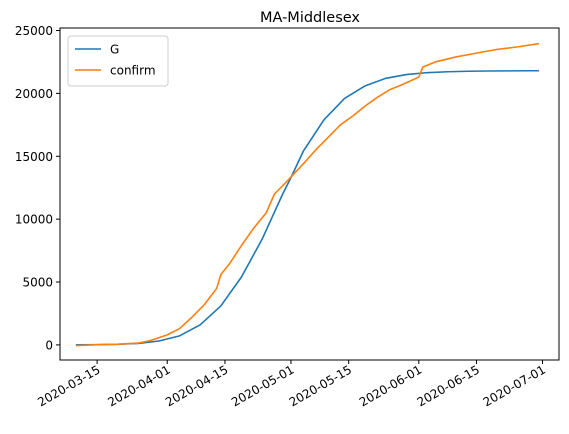 The image size is (569, 434). Describe the element at coordinates (310, 18) in the screenshot. I see `chart-title: MA-Middlesex` at that location.